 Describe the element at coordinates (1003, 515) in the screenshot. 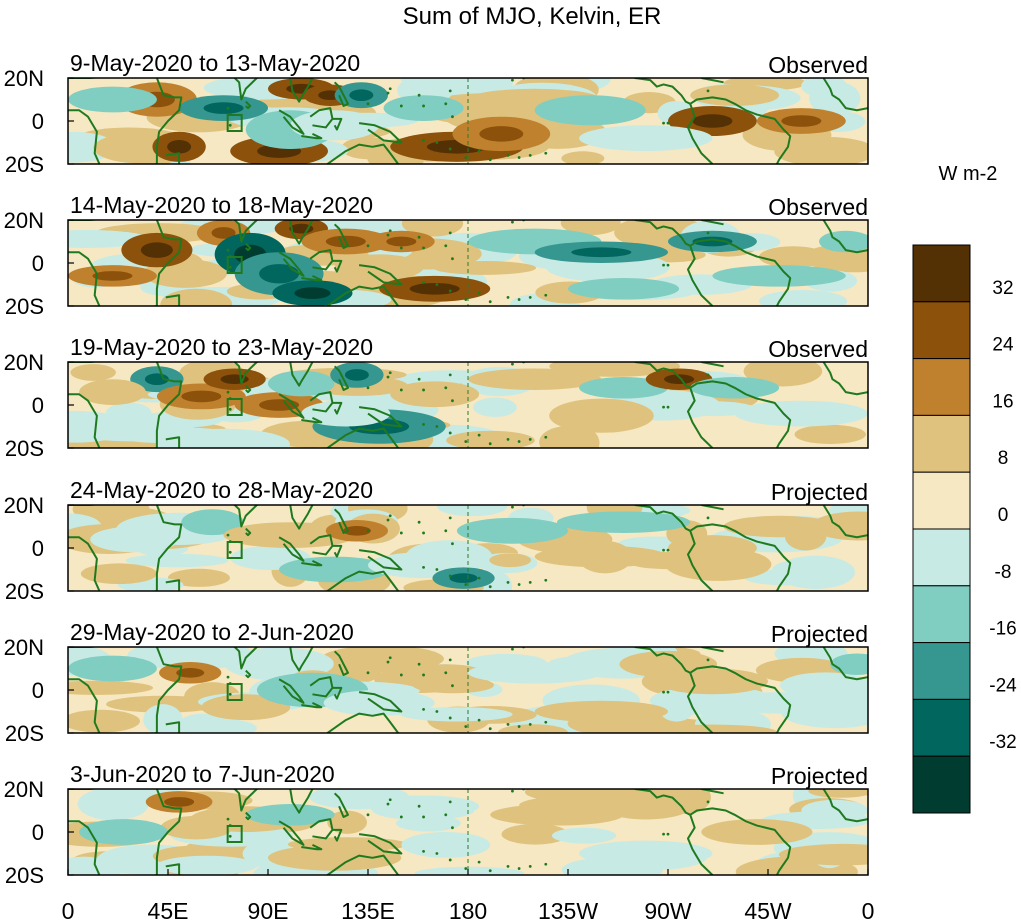

I see `colorbar-label: 0` at that location.